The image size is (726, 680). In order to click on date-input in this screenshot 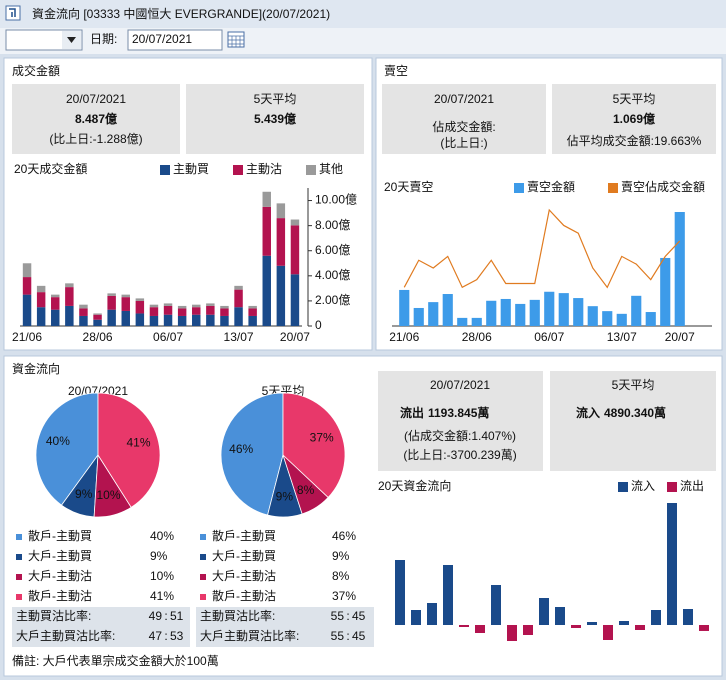, I will do `click(175, 40)`.